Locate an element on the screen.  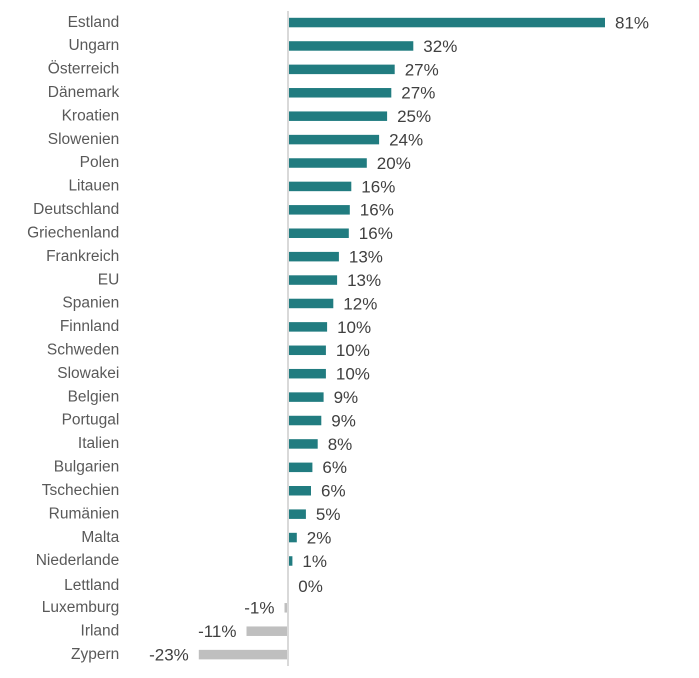
svg-text: 1% is located at coordinates (314, 561).